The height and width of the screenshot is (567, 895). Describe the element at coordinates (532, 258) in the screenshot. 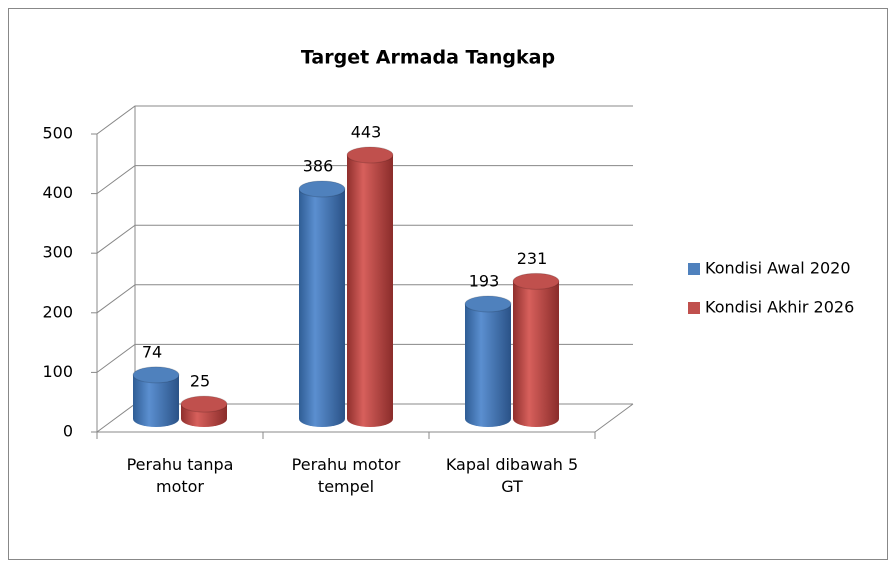

I see `data-label: 231` at that location.